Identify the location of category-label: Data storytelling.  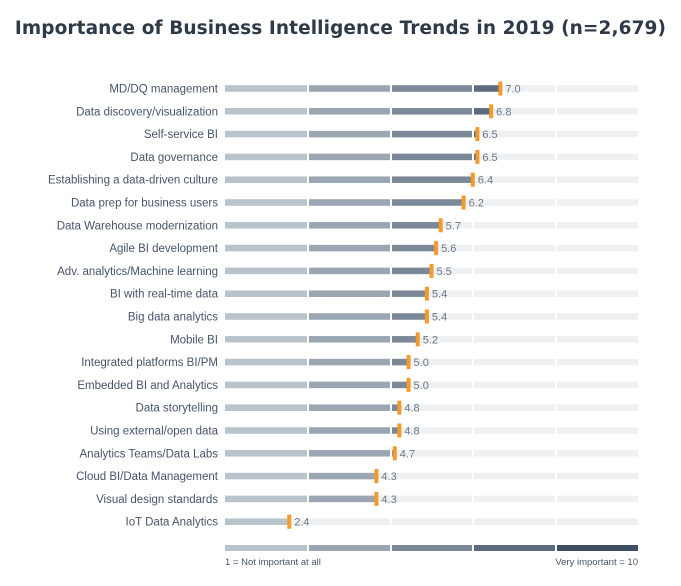
(177, 409).